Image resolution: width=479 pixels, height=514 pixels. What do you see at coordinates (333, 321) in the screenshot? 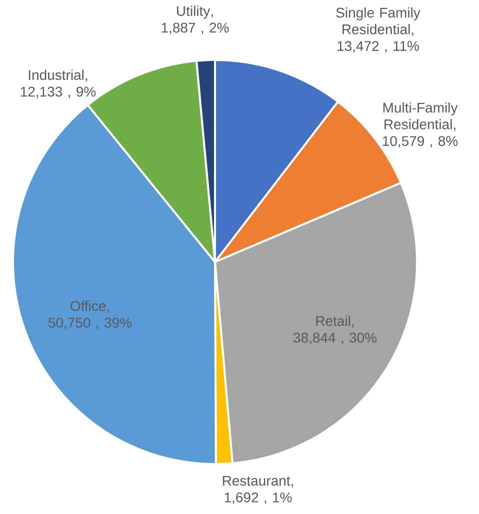
I see `slice-label: Retail` at bounding box center [333, 321].